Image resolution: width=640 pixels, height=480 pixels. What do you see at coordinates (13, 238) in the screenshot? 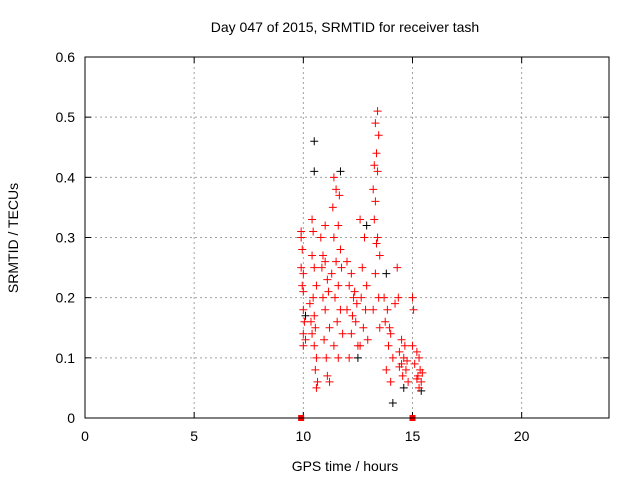
I see `y-axis-label: SRMTID / TECUs` at bounding box center [13, 238].